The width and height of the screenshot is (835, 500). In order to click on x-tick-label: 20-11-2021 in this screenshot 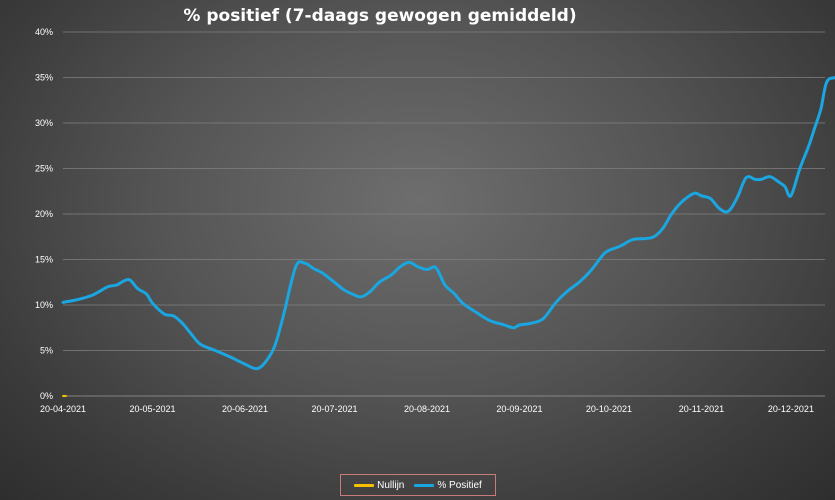, I will do `click(701, 409)`.